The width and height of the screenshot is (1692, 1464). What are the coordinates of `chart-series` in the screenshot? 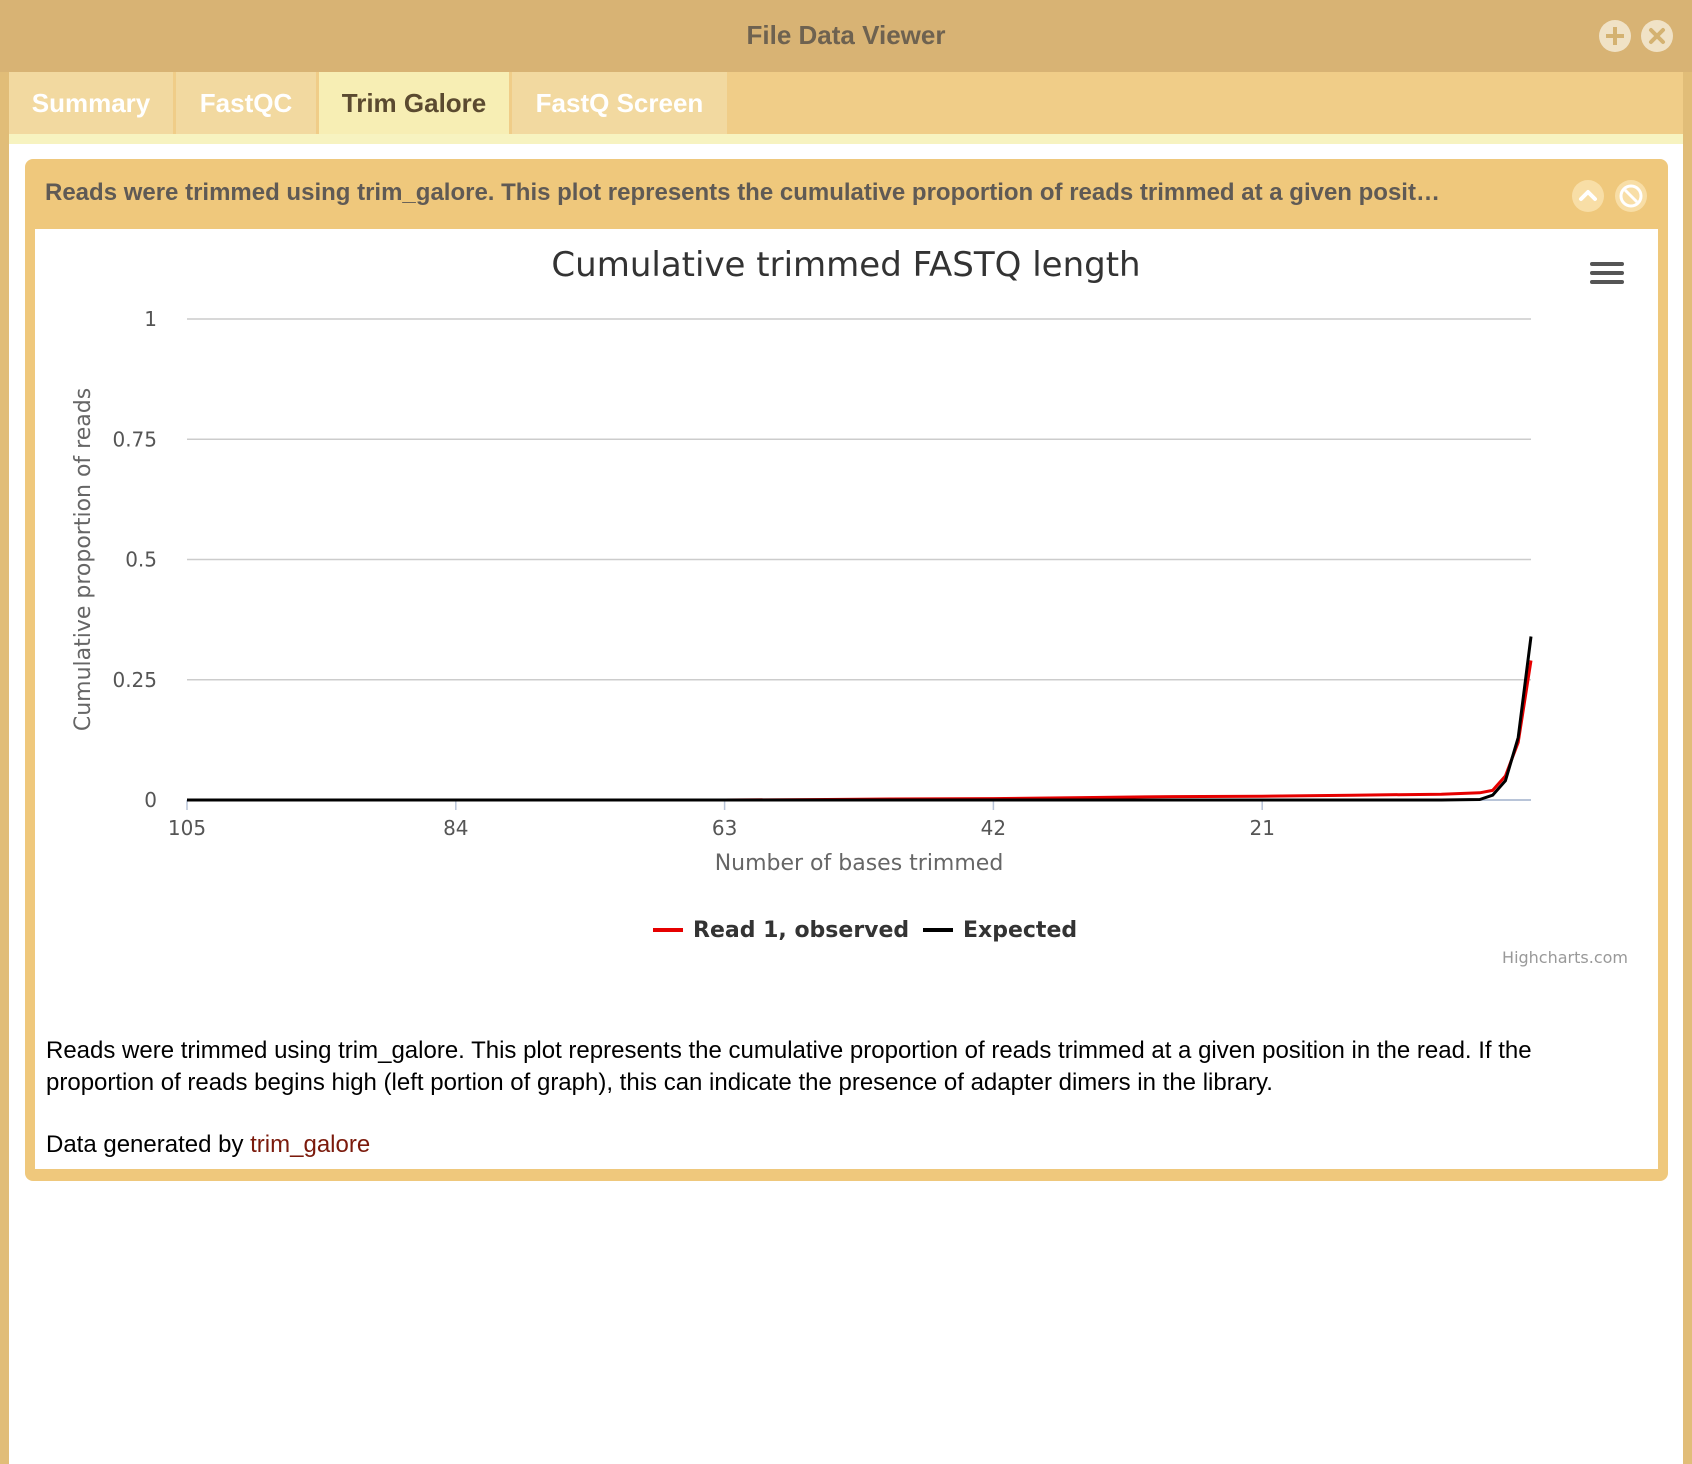 It's located at (860, 719).